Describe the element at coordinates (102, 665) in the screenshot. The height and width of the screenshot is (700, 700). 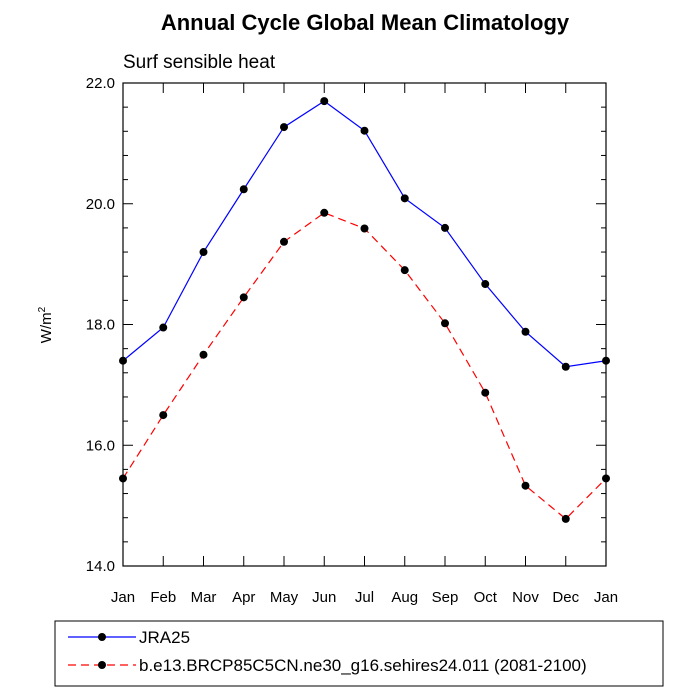
I see `legend-marker-model` at that location.